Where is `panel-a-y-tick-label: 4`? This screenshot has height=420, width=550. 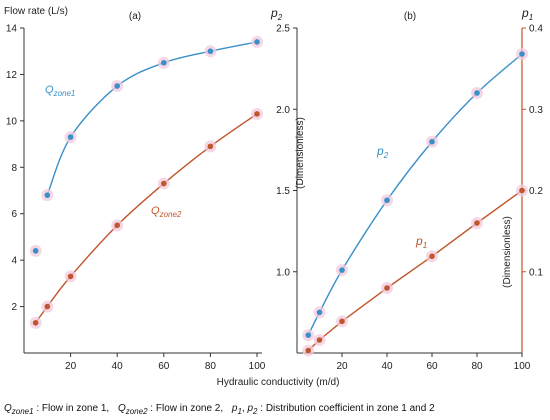
panel-a-y-tick-label: 4 is located at coordinates (14, 261).